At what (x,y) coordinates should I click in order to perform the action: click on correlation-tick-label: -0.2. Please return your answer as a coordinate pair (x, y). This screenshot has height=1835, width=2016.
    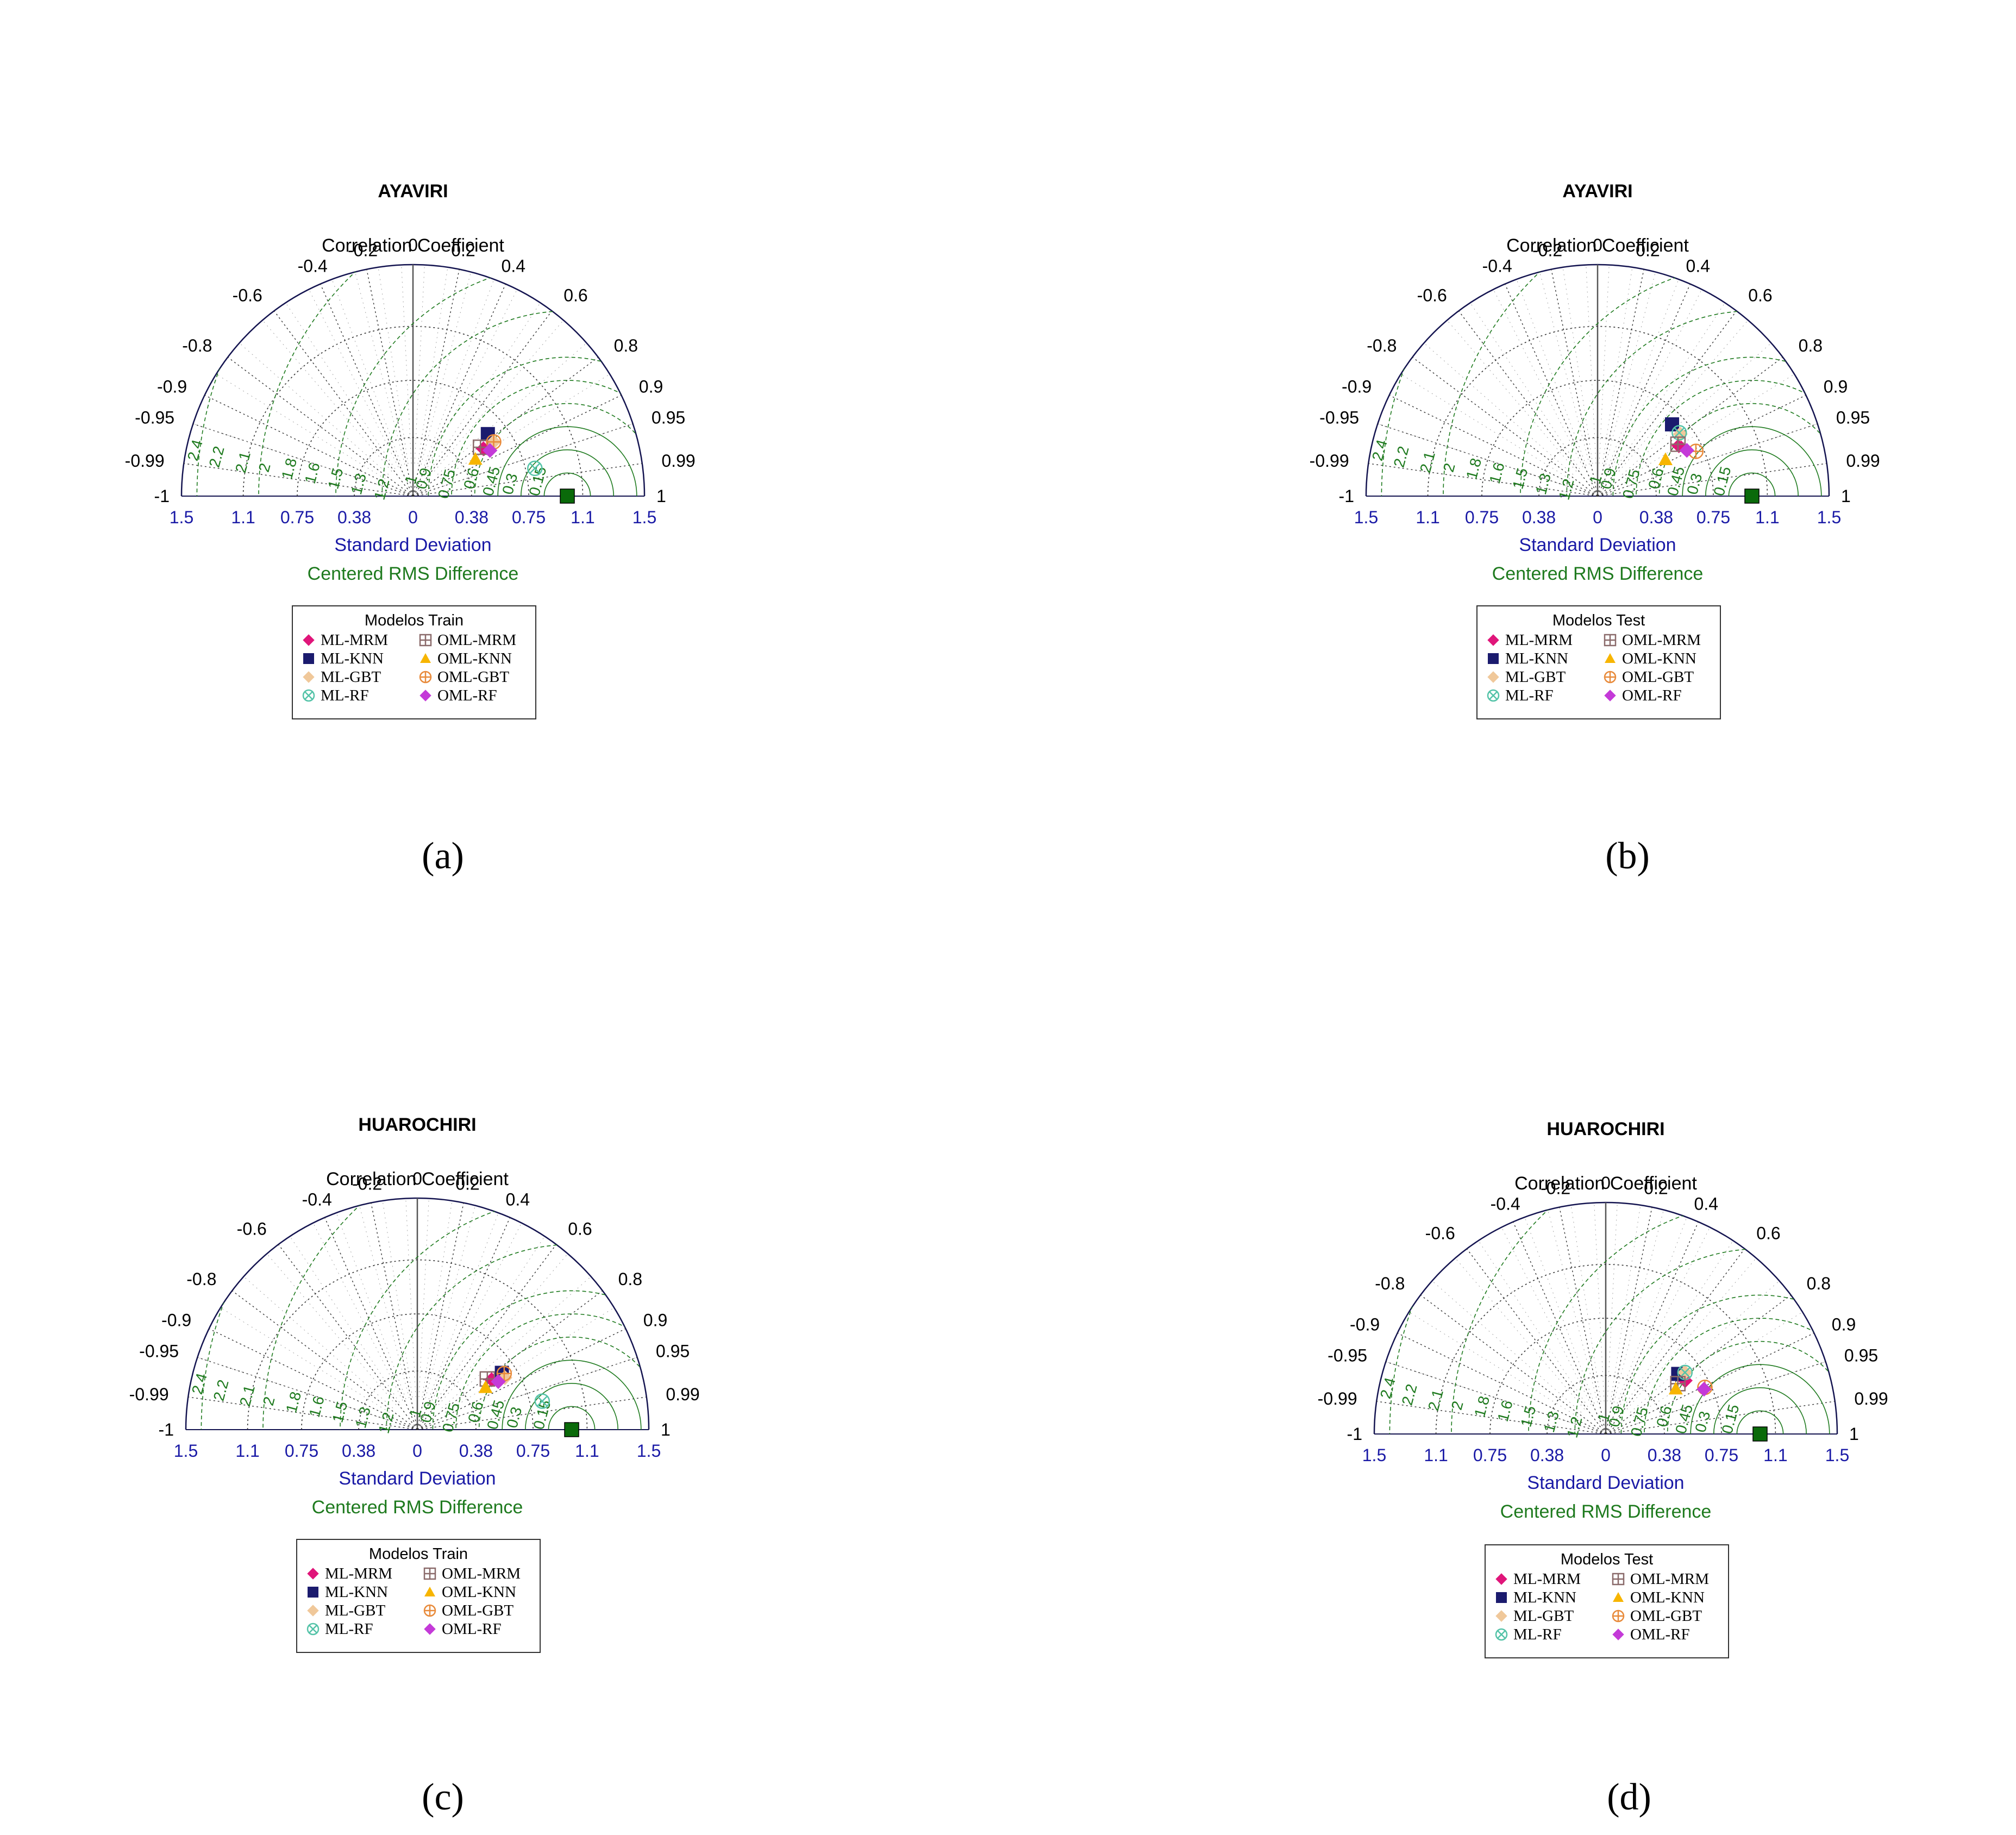
    Looking at the image, I should click on (367, 1183).